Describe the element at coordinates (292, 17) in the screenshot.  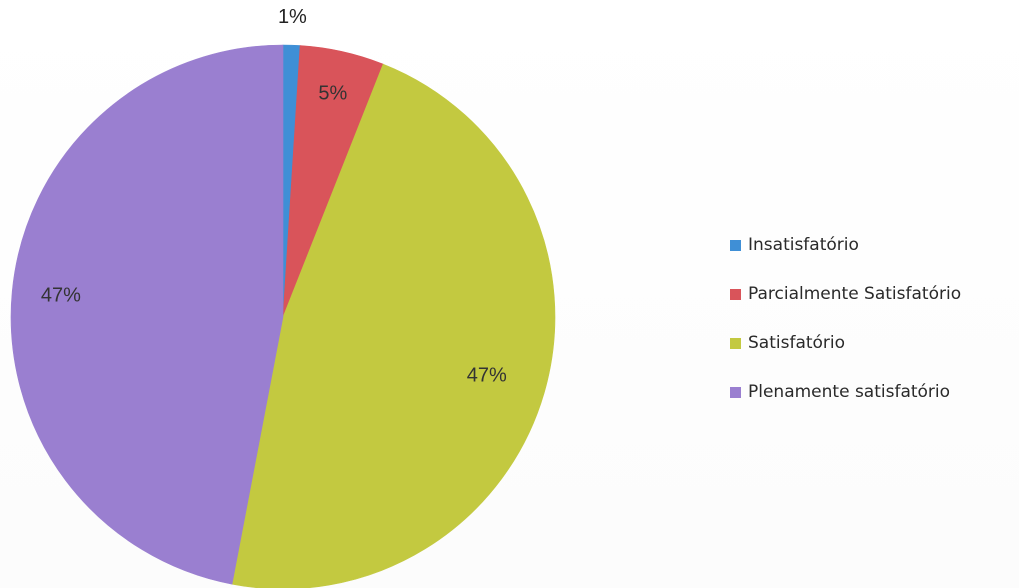
I see `data-label-insatisfatorio: 1%` at that location.